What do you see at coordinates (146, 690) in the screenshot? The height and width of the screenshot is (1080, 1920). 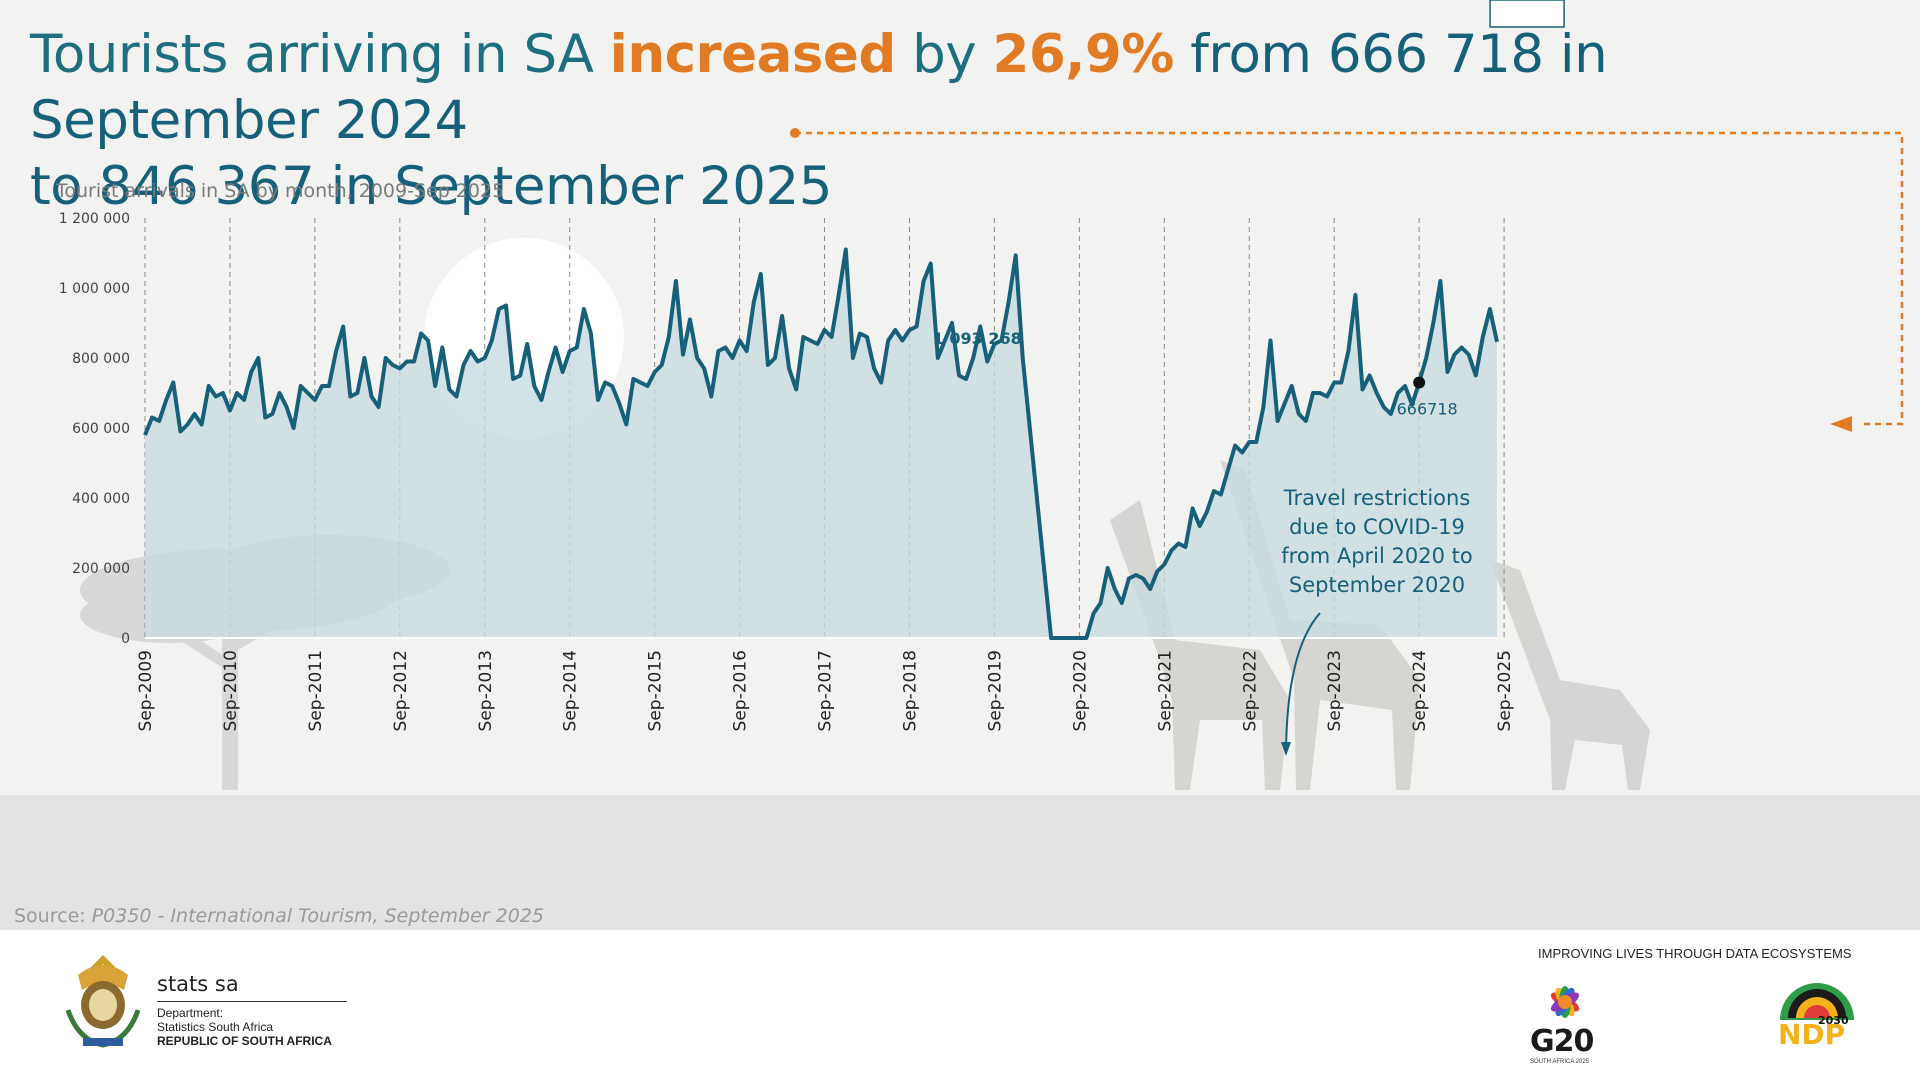 I see `x-tick-label: Sep-2009` at bounding box center [146, 690].